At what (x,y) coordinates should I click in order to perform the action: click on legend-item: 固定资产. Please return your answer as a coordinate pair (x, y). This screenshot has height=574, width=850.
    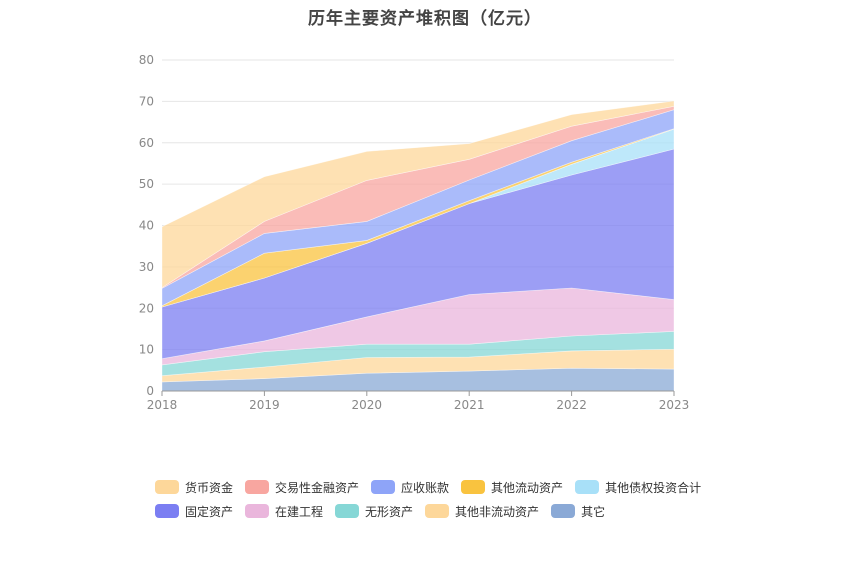
    Looking at the image, I should click on (194, 511).